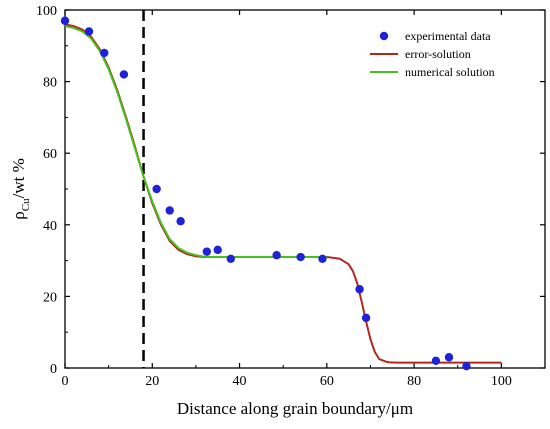 Image resolution: width=550 pixels, height=429 pixels. I want to click on x-tick-label: 100, so click(501, 381).